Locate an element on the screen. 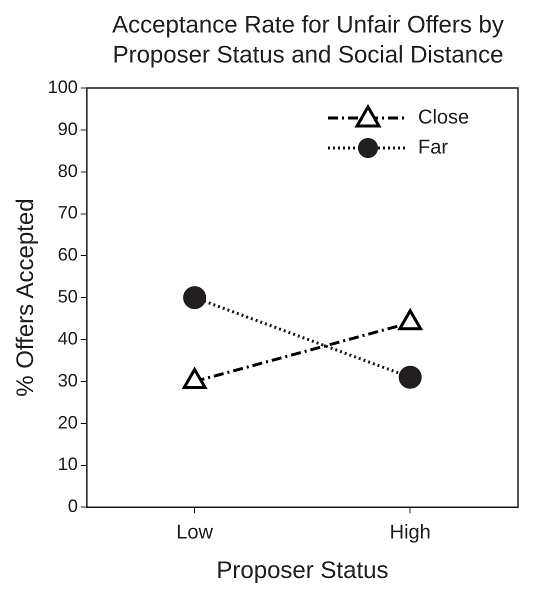  y-tick-label: 10 is located at coordinates (68, 464).